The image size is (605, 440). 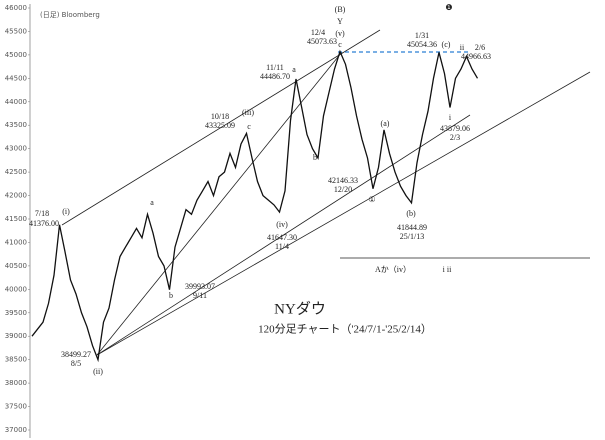 What do you see at coordinates (16, 125) in the screenshot?
I see `y-tick-label: 43500` at bounding box center [16, 125].